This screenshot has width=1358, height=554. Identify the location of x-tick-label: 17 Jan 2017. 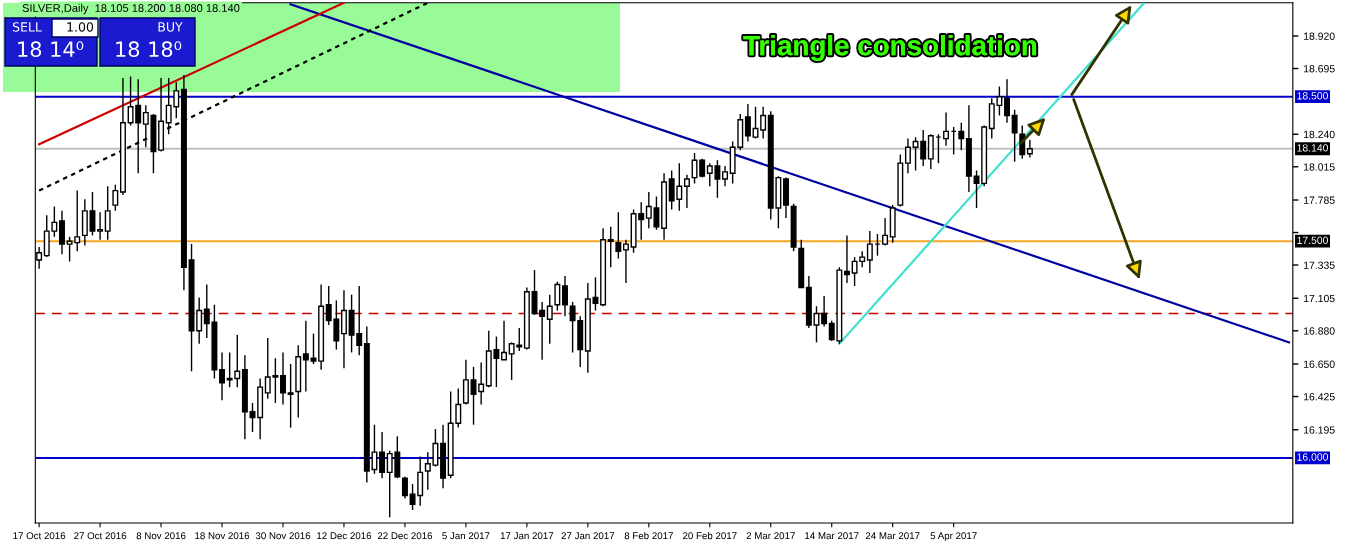
(527, 536).